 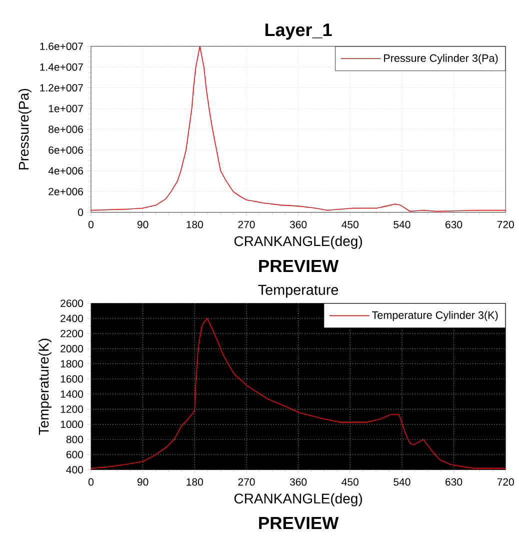 What do you see at coordinates (298, 291) in the screenshot?
I see `chart-title: Temperature` at bounding box center [298, 291].